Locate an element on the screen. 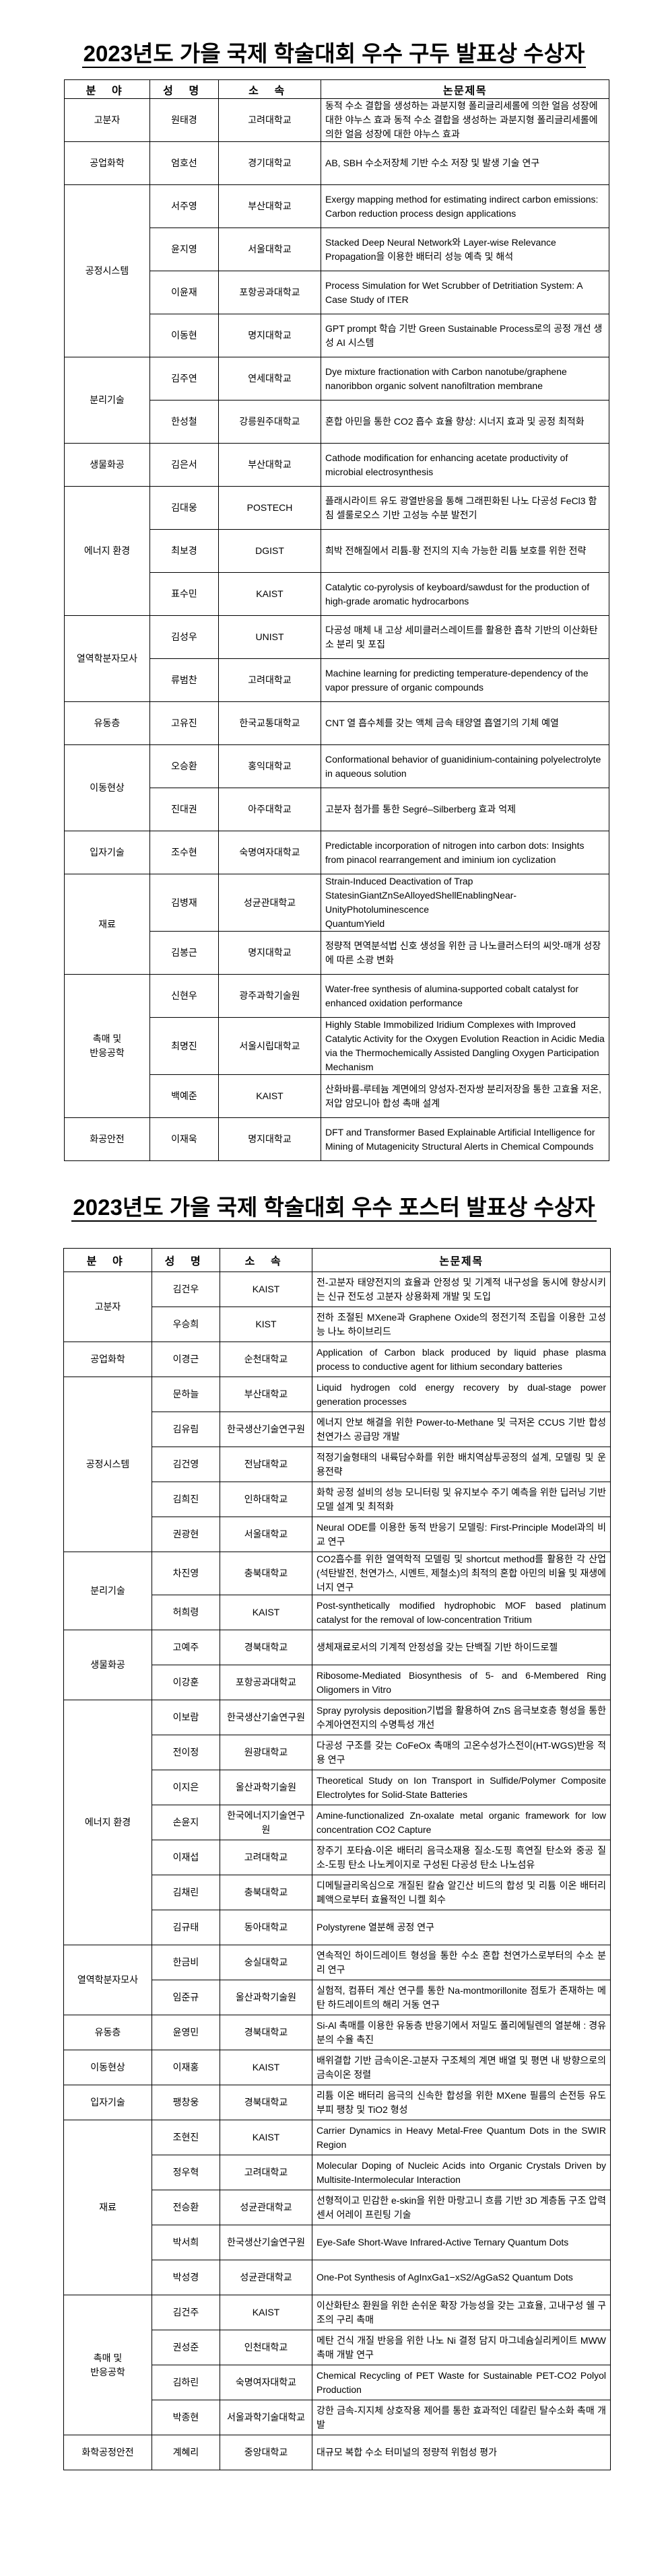  table-row: 김규태 동아대학교 Polystyrene 열분해 공정 연구 is located at coordinates (337, 1927).